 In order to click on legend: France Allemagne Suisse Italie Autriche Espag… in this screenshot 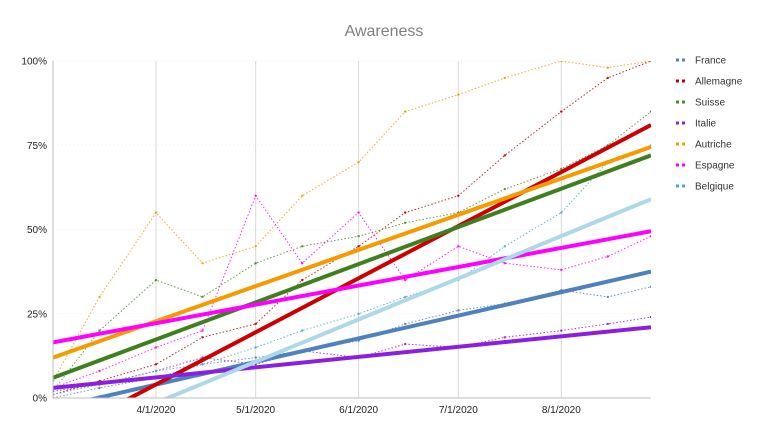, I will do `click(709, 124)`.